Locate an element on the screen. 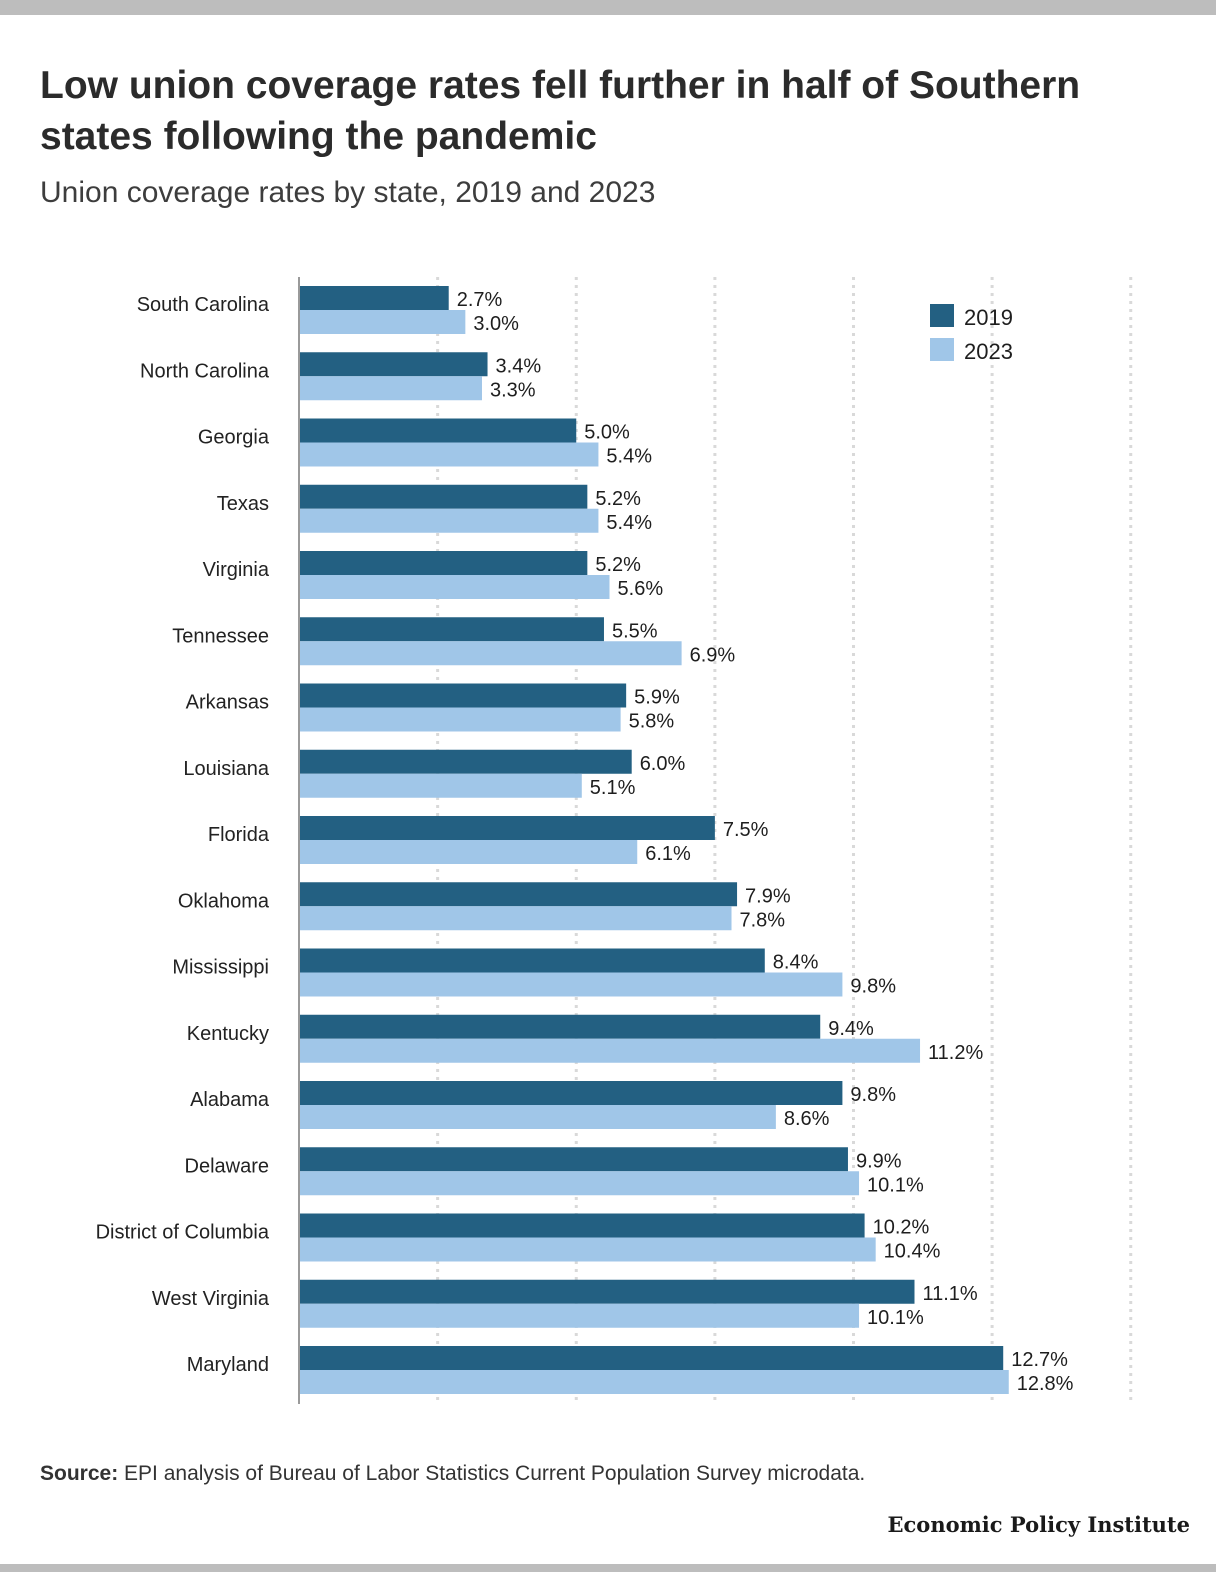 The height and width of the screenshot is (1572, 1216). brand-logo: Economic Policy Institute is located at coordinates (1038, 1524).